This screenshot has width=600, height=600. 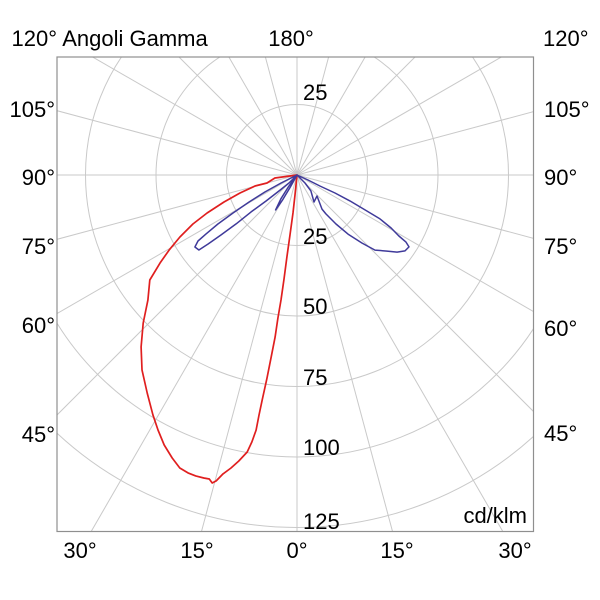 I want to click on chart-title: Angoli Gamma, so click(x=135, y=38).